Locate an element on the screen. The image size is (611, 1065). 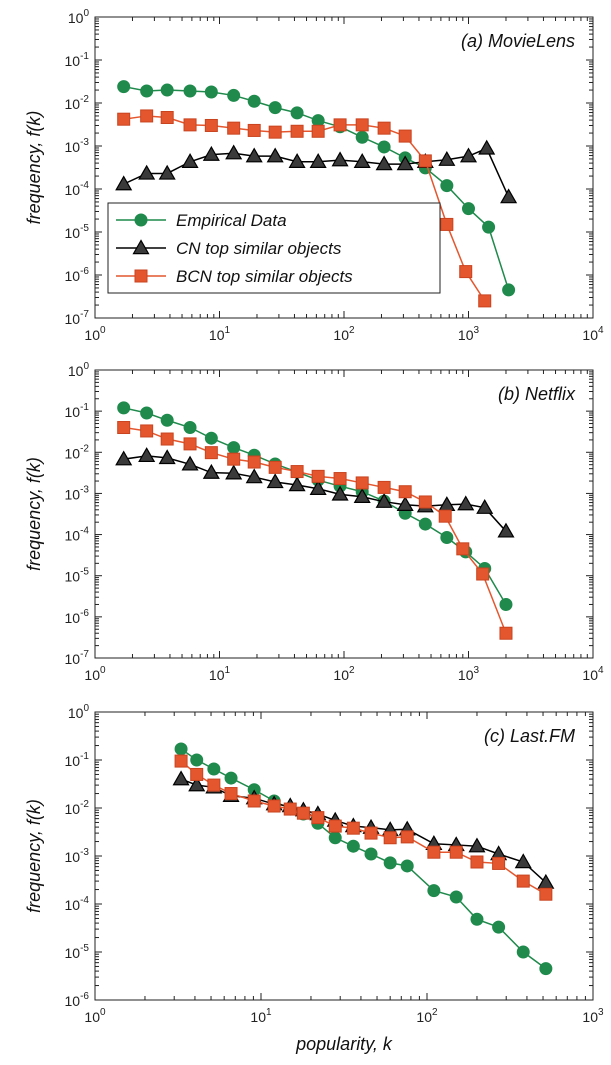
panel-title: (a) MovieLens is located at coordinates (518, 41).